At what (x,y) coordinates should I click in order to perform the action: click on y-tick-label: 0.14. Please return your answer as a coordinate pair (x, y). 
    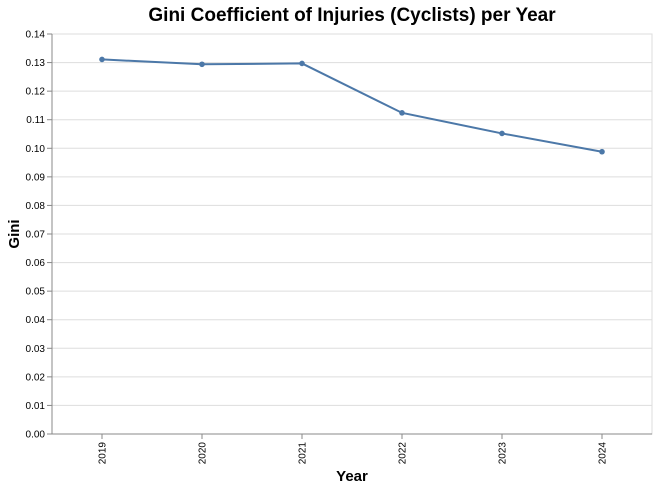
    Looking at the image, I should click on (36, 35).